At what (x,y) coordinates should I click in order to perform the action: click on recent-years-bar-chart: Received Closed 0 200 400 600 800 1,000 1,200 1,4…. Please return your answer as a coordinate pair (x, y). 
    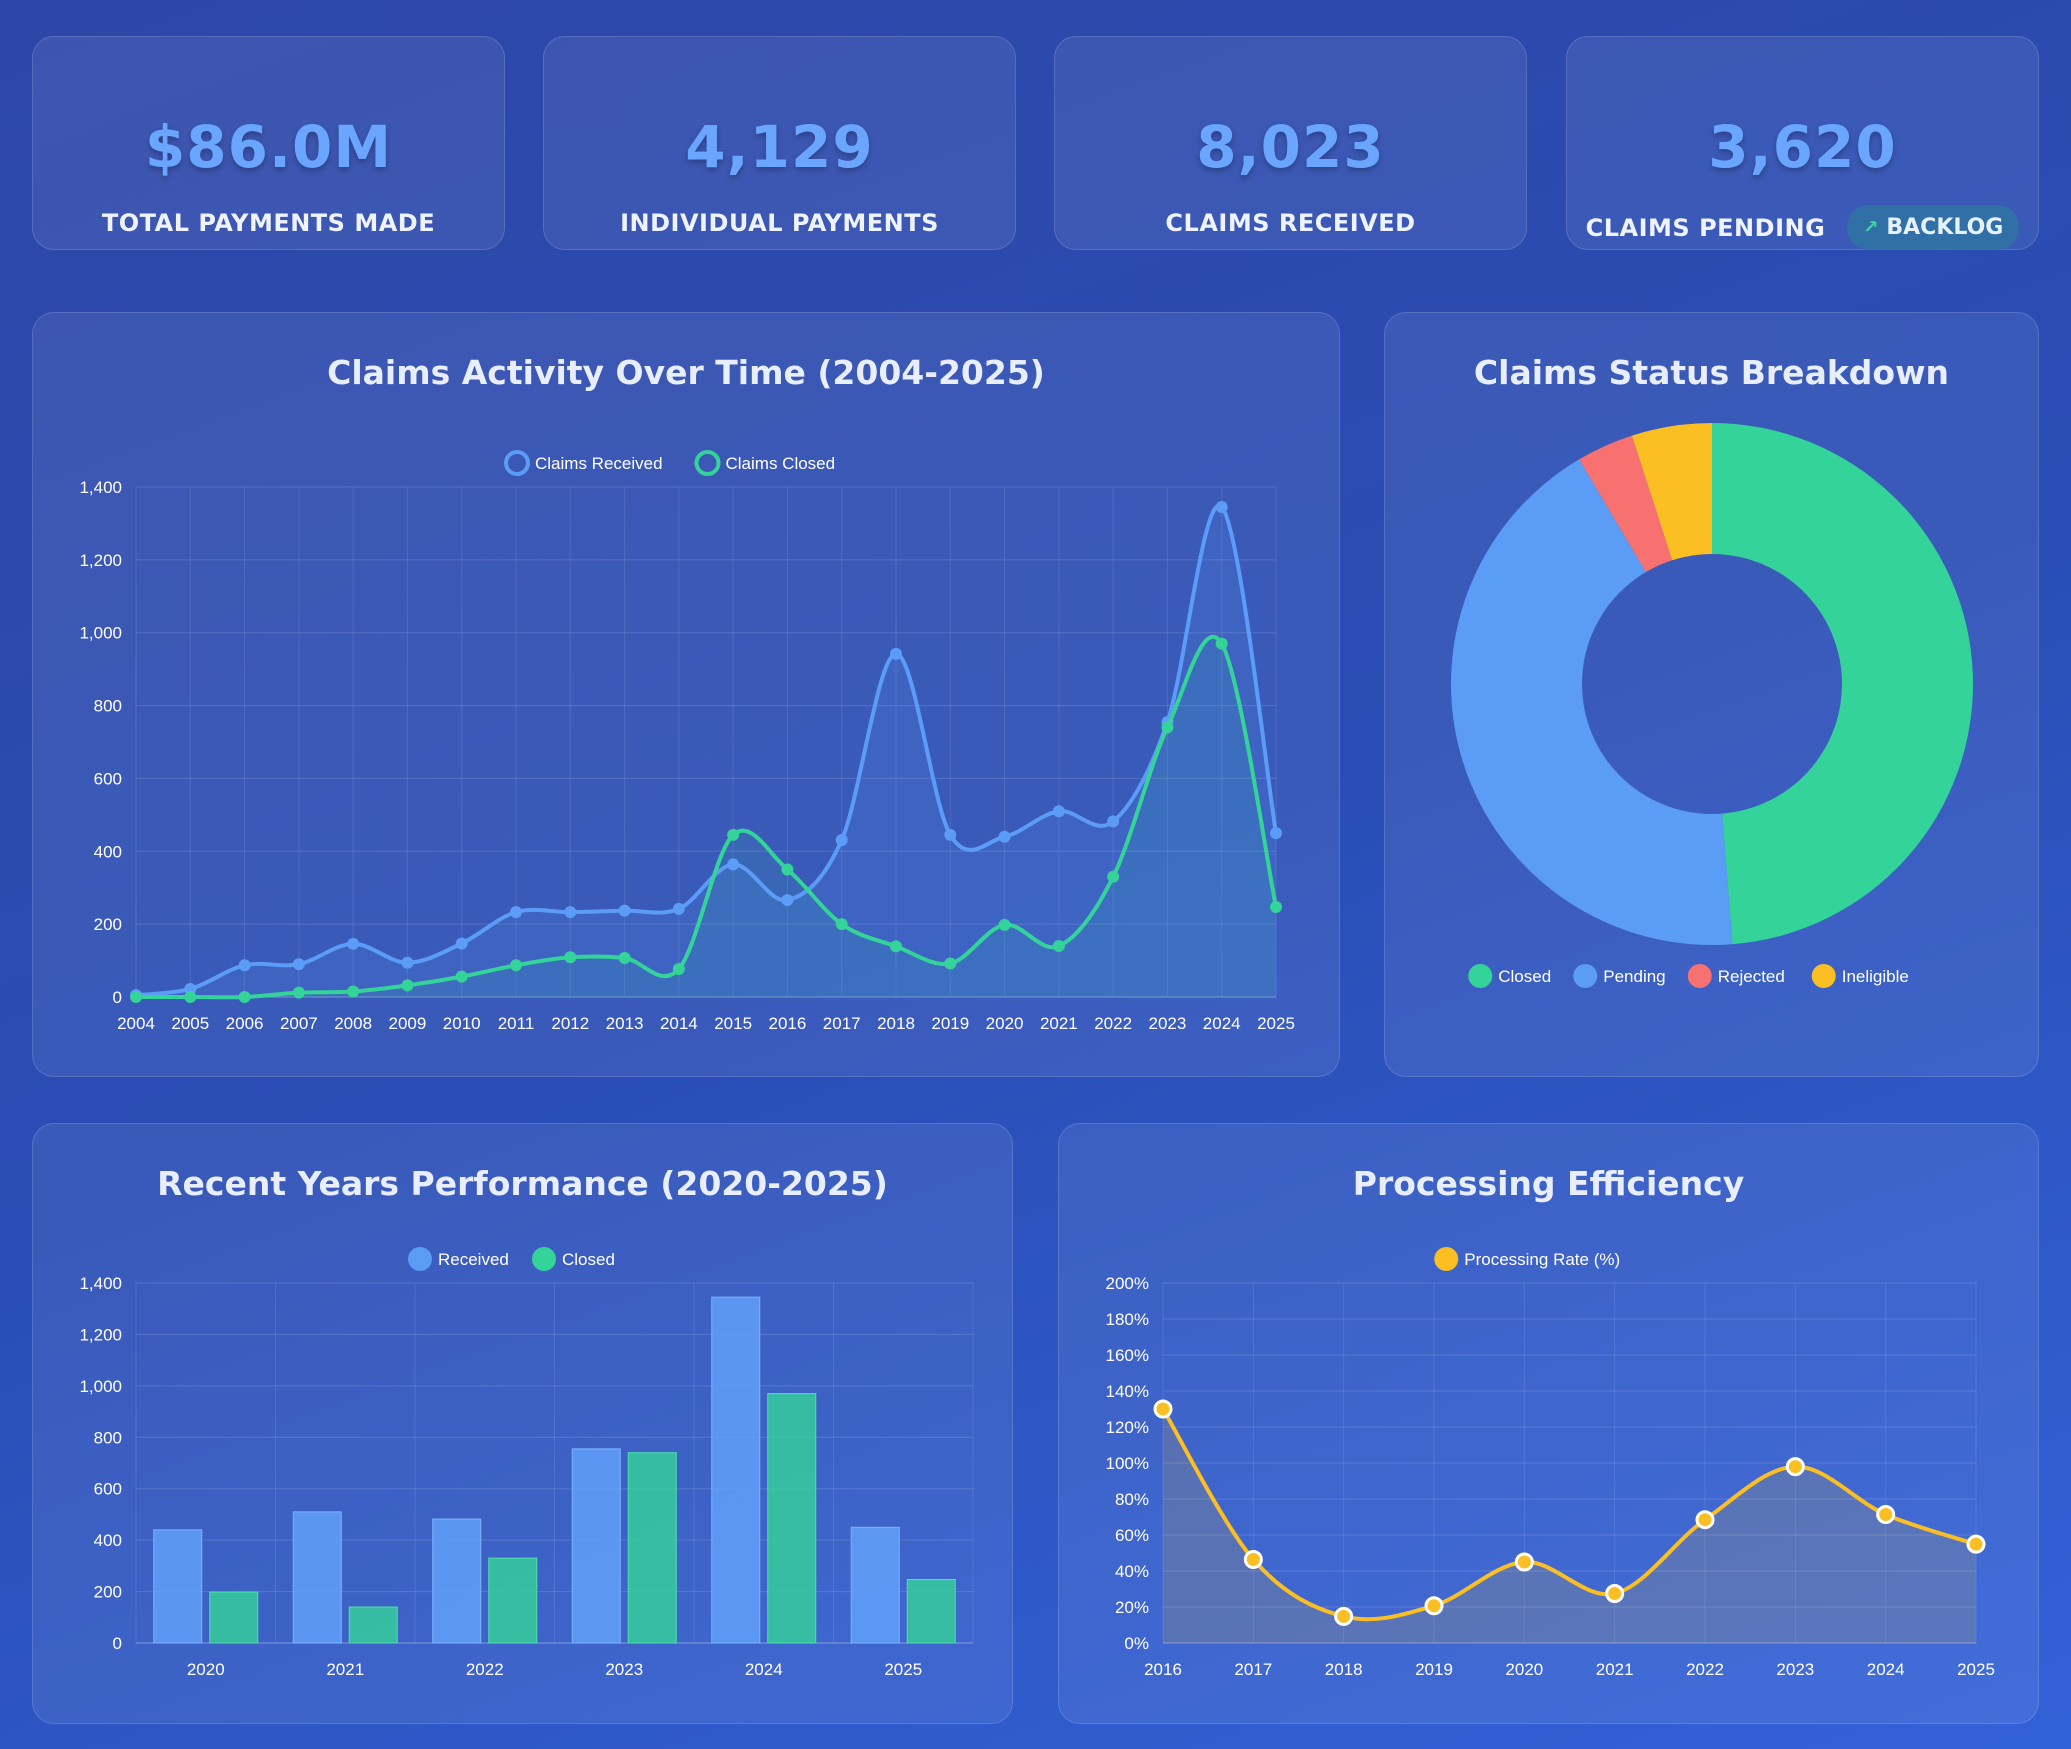
    Looking at the image, I should click on (526, 1463).